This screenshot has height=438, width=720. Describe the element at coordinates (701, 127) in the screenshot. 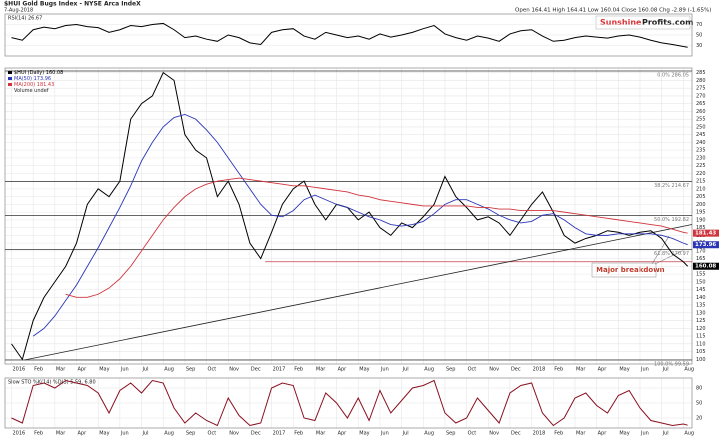

I see `y-tick-label: 250` at that location.